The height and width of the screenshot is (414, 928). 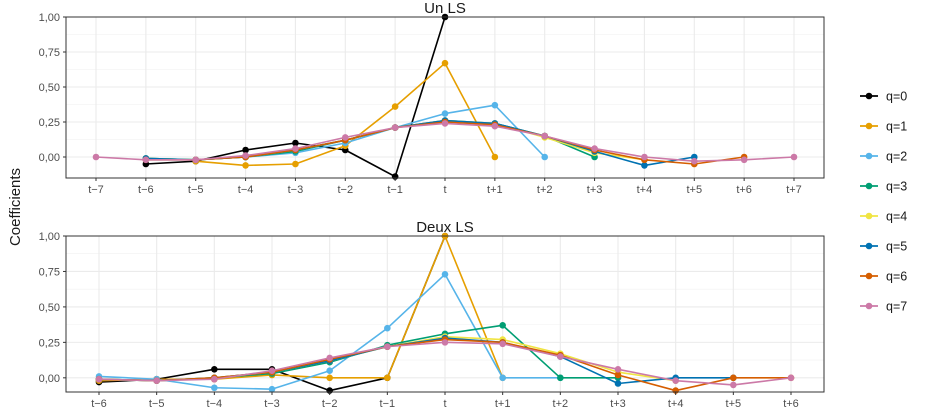 What do you see at coordinates (896, 247) in the screenshot?
I see `legend-label: q=5` at bounding box center [896, 247].